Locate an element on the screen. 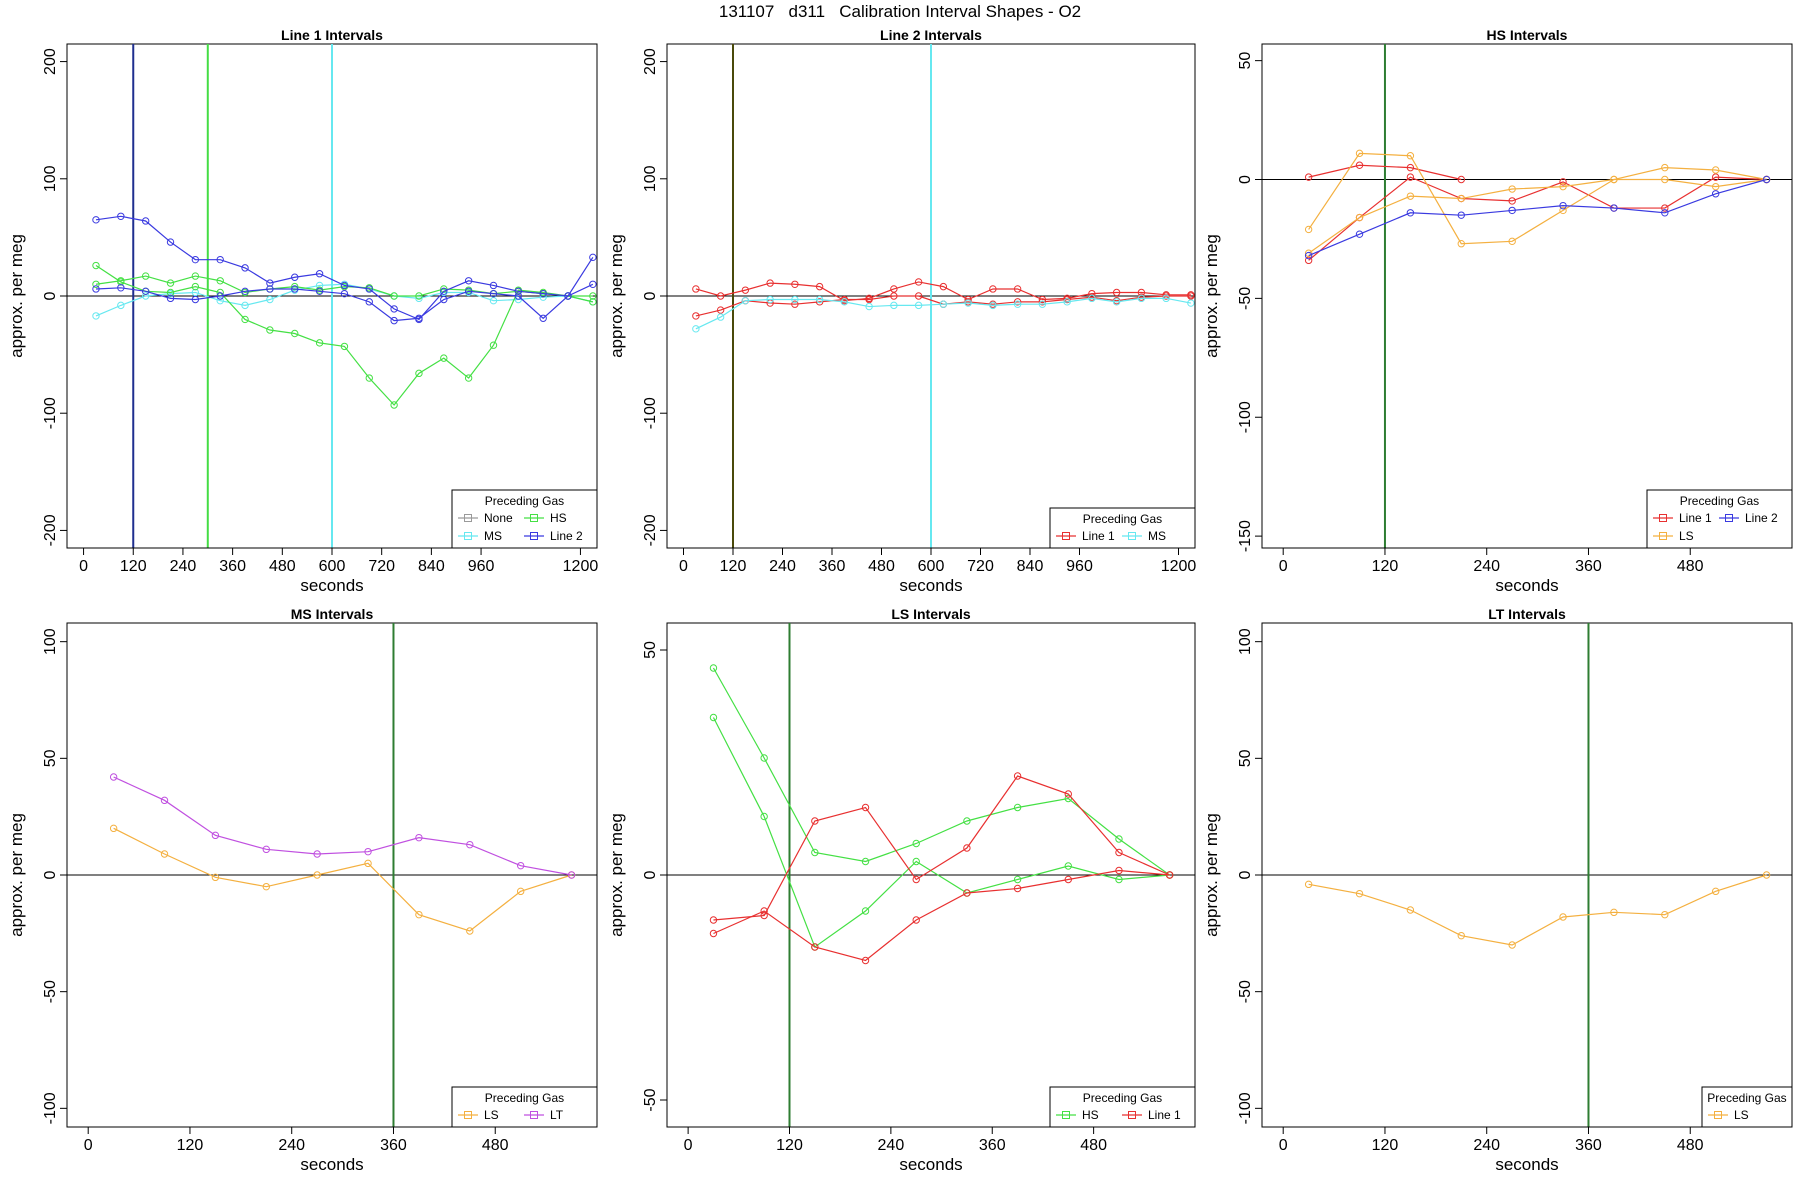 The height and width of the screenshot is (1200, 1800). chart-title: LT Intervals is located at coordinates (1527, 614).